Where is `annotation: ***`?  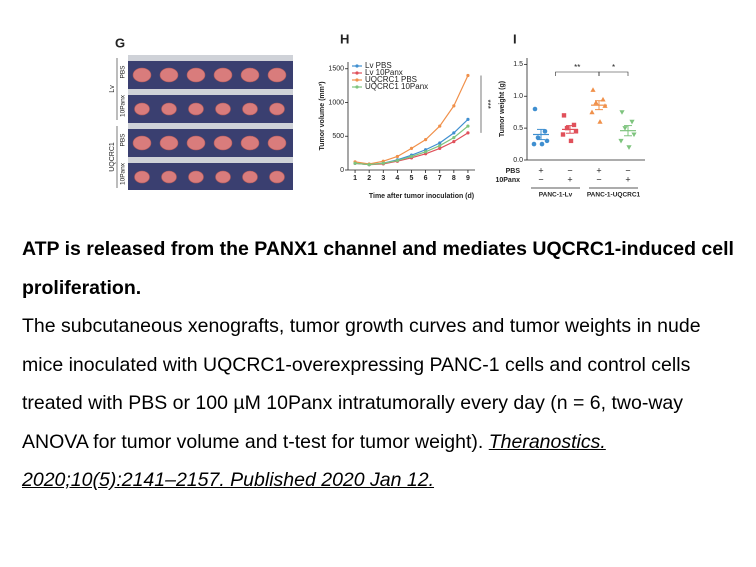 annotation: *** is located at coordinates (487, 104).